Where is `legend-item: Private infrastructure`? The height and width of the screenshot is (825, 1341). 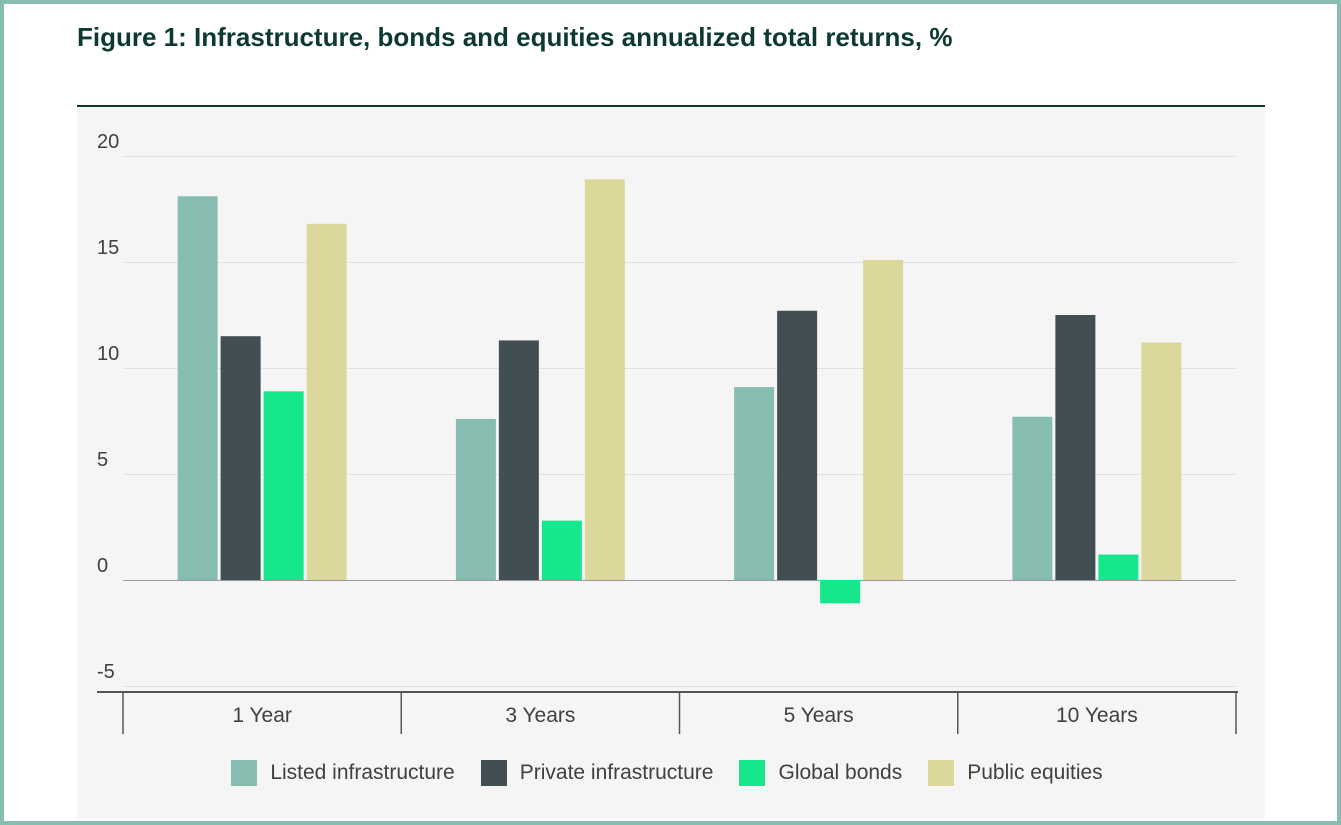 legend-item: Private infrastructure is located at coordinates (597, 773).